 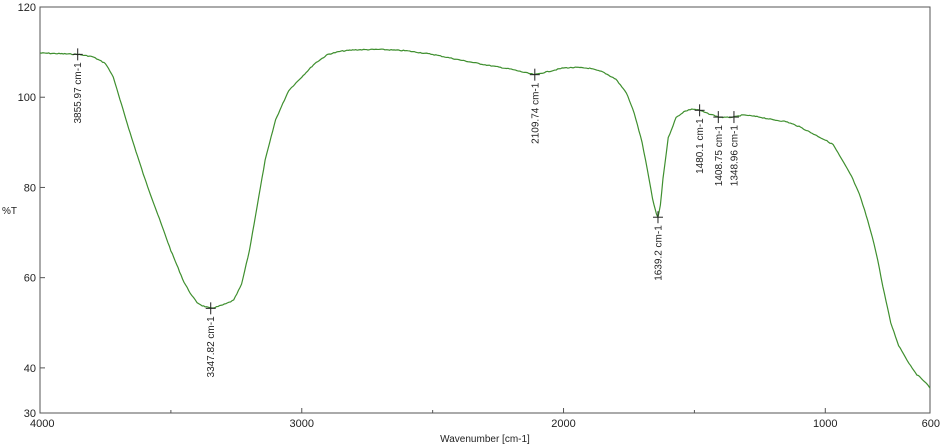 What do you see at coordinates (931, 424) in the screenshot?
I see `x-tick-label: 600` at bounding box center [931, 424].